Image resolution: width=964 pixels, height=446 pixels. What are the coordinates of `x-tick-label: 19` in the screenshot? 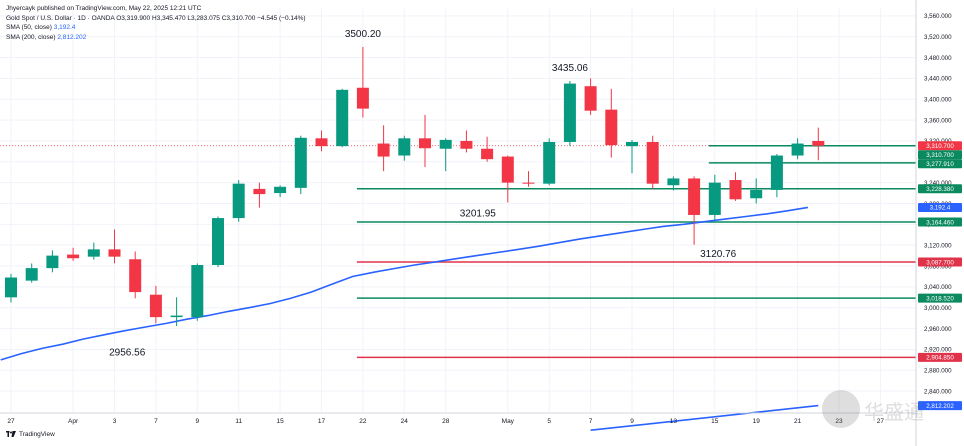 It's located at (757, 421).